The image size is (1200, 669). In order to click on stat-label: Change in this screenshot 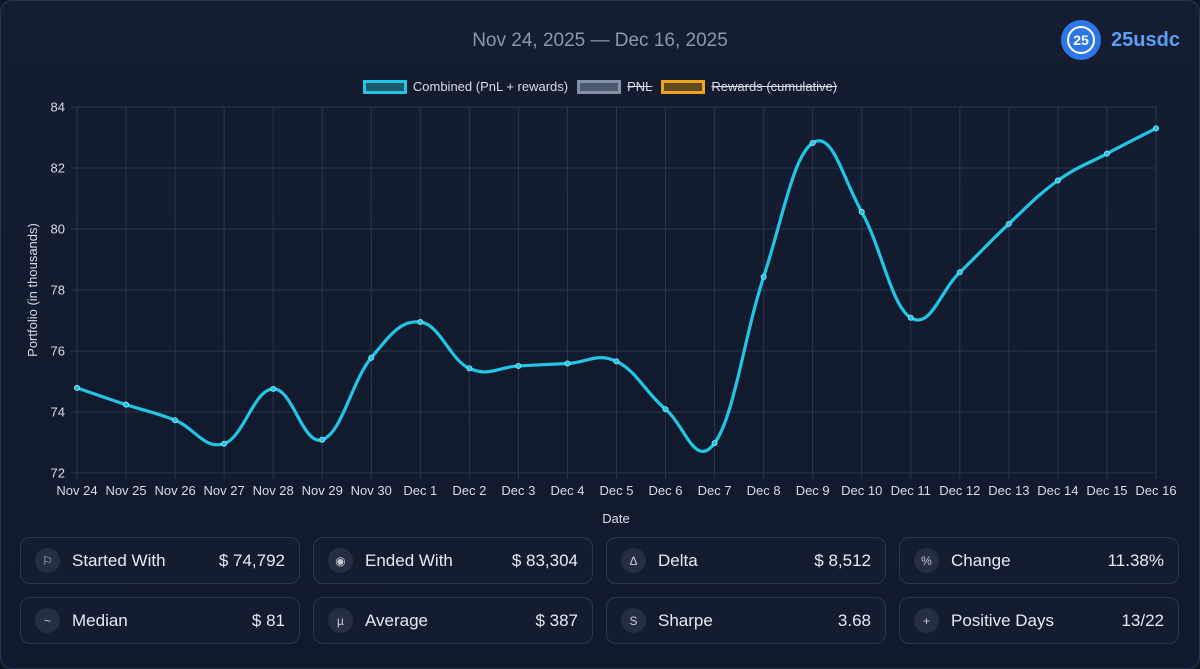, I will do `click(981, 560)`.